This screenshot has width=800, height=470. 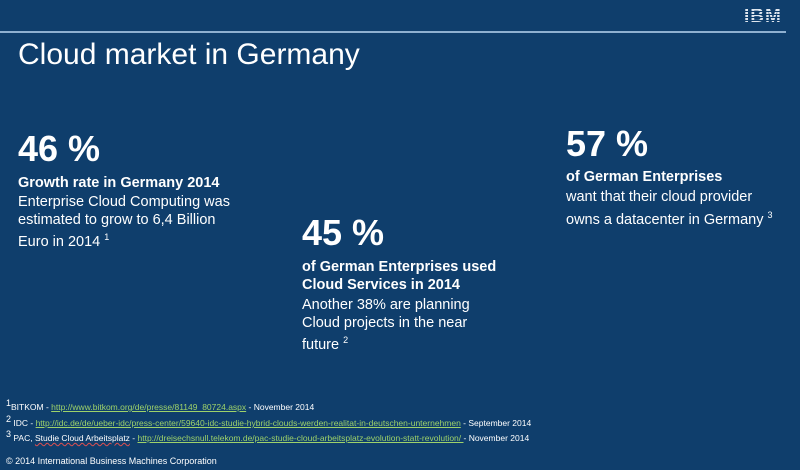 What do you see at coordinates (107, 237) in the screenshot?
I see `footnote-ref: 1` at bounding box center [107, 237].